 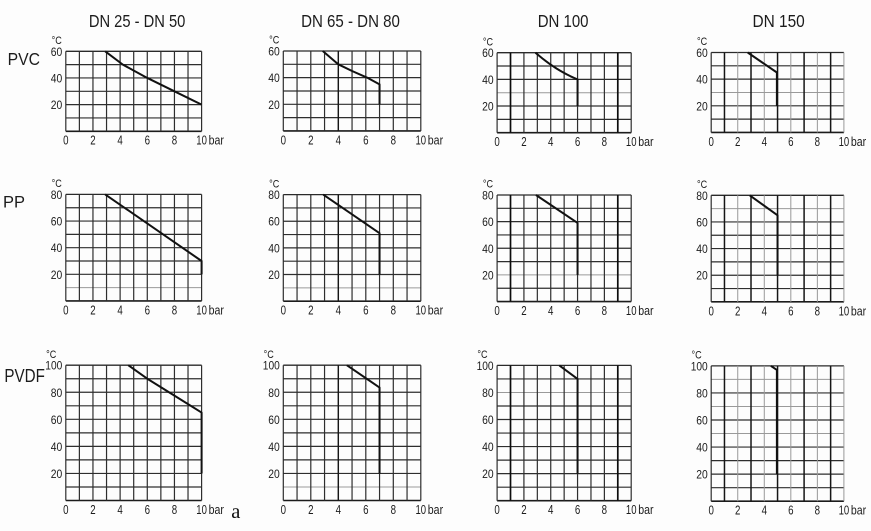 I want to click on svg-text: a, so click(x=235, y=512).